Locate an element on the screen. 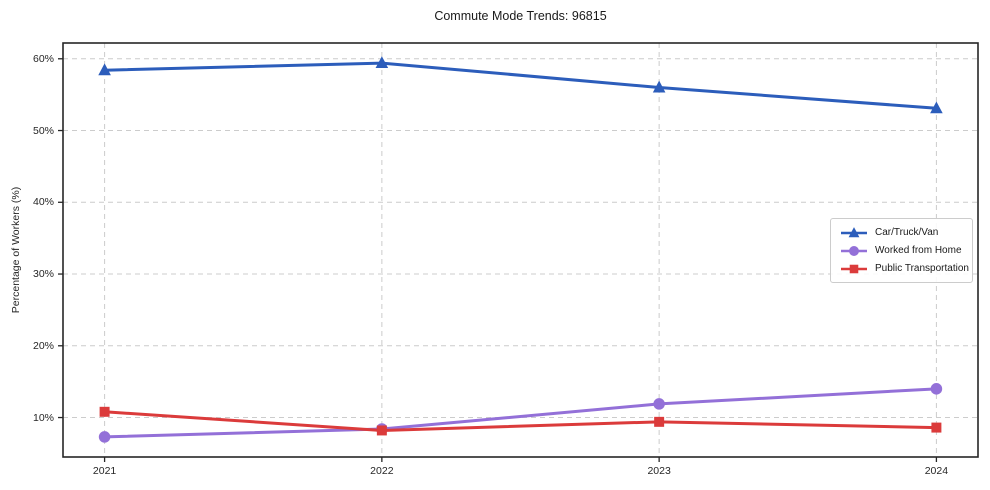 The height and width of the screenshot is (490, 990). y-tick-label: 60% is located at coordinates (43, 58).